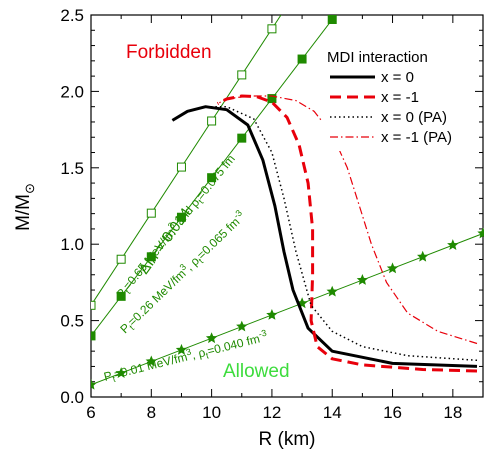 The height and width of the screenshot is (460, 484). Describe the element at coordinates (151, 412) in the screenshot. I see `x-tick-label: 8` at that location.